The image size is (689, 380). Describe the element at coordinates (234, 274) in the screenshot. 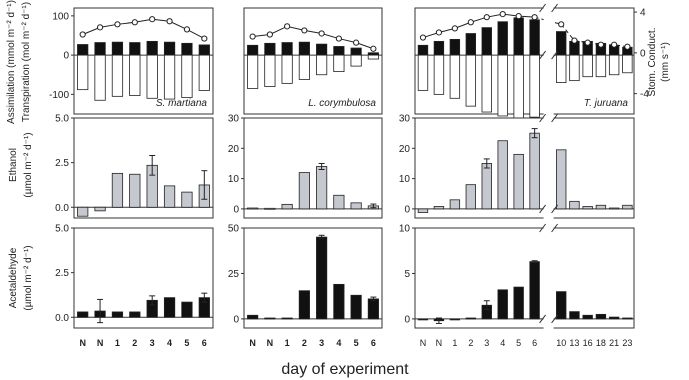

I see `y-tick-label: 25` at that location.